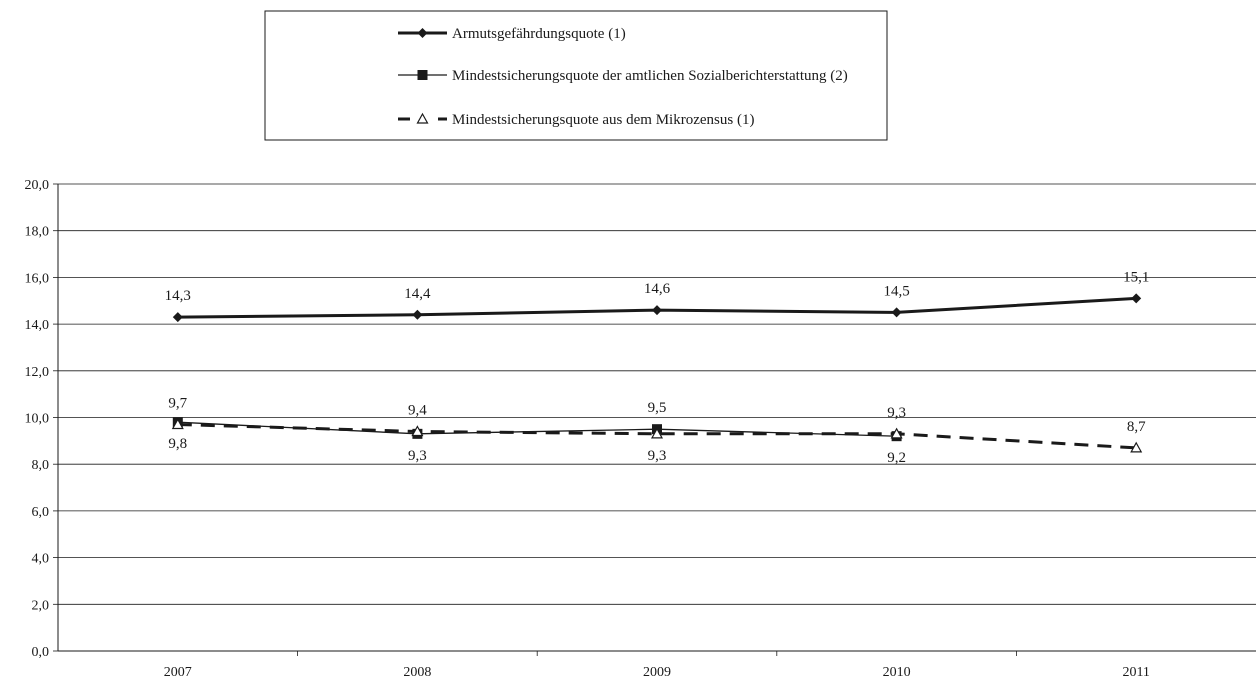  Describe the element at coordinates (41, 465) in the screenshot. I see `y-tick-label: 8,0` at that location.